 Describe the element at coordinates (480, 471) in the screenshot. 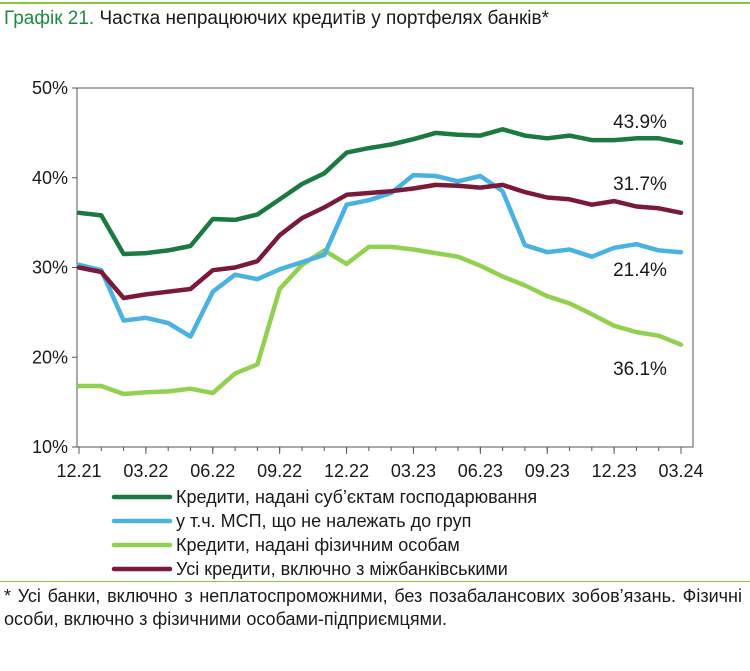

I see `x-tick-label: 06.23` at that location.